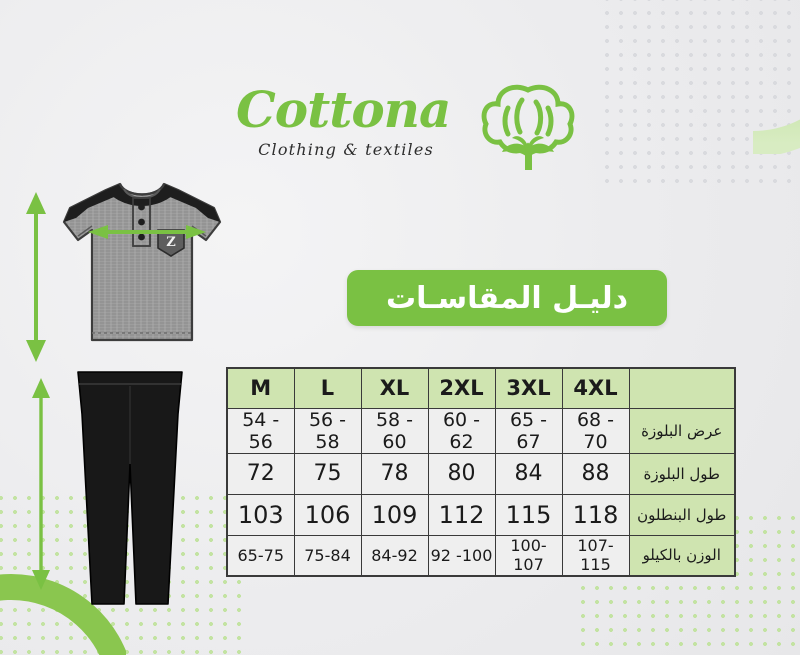  Describe the element at coordinates (394, 430) in the screenshot. I see `cell-chest-xl: 58 - 60` at that location.